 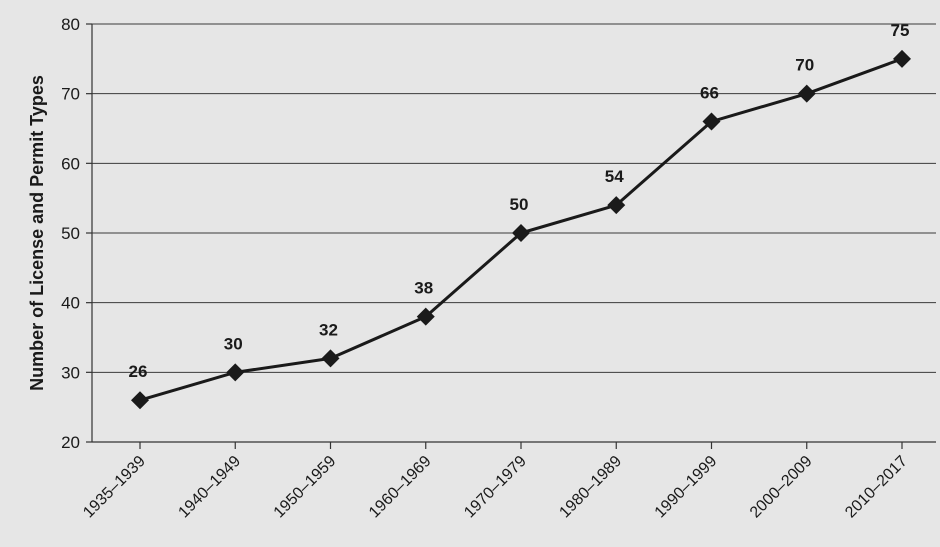 I want to click on x-tick-label: 1960–1969, so click(x=400, y=487).